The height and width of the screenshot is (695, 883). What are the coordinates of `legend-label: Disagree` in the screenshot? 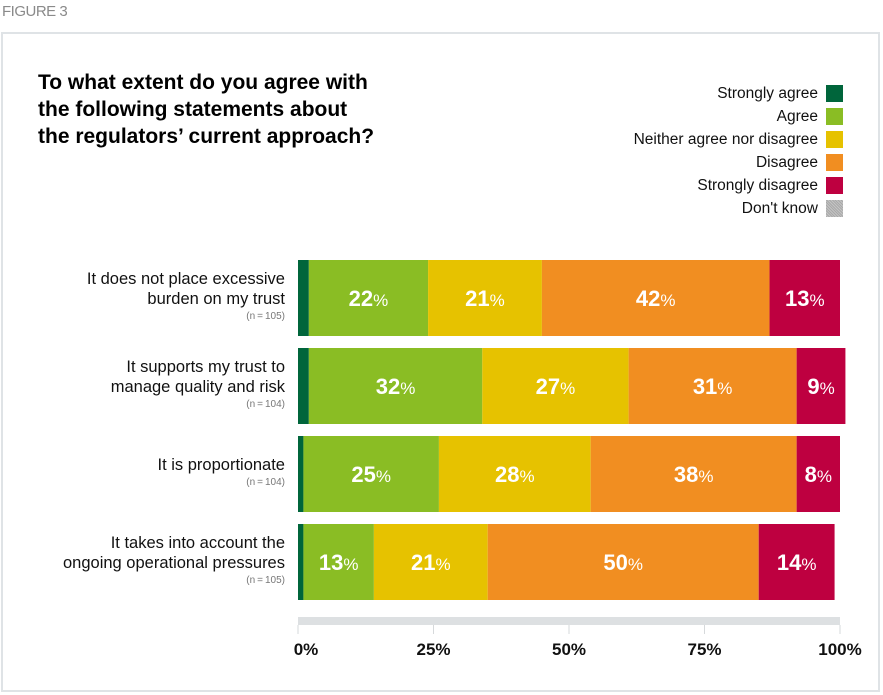 It's located at (786, 162).